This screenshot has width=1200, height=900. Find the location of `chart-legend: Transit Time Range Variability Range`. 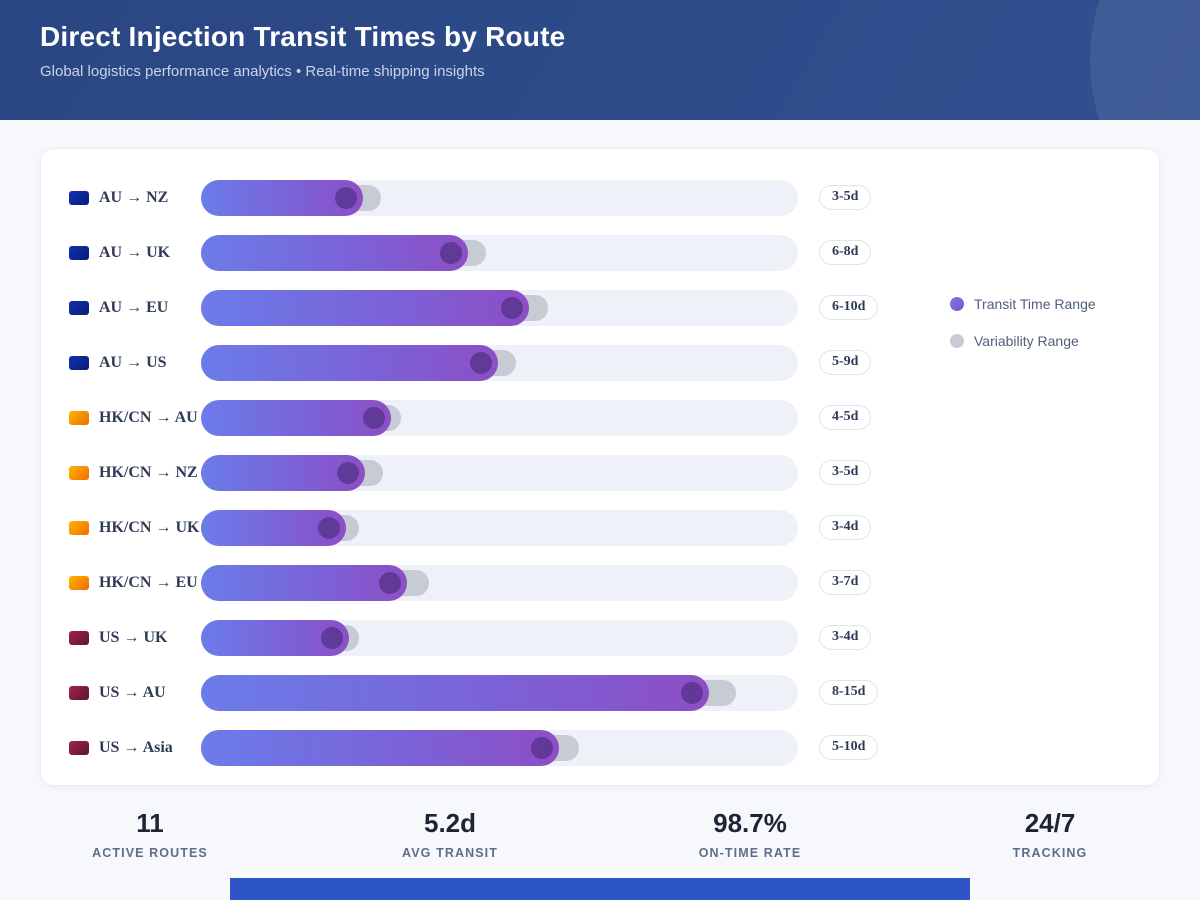

chart-legend: Transit Time Range Variability Range is located at coordinates (1023, 333).